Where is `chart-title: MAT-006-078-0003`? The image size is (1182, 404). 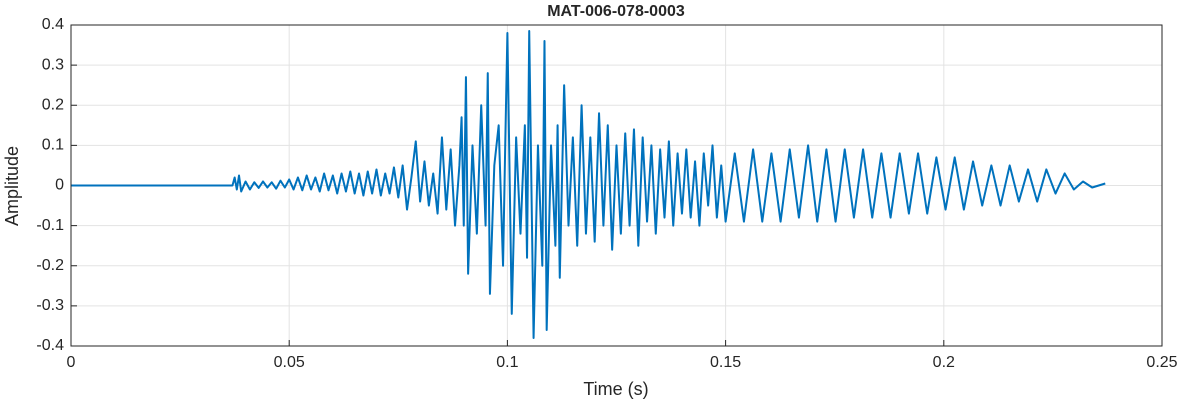
chart-title: MAT-006-078-0003 is located at coordinates (616, 11).